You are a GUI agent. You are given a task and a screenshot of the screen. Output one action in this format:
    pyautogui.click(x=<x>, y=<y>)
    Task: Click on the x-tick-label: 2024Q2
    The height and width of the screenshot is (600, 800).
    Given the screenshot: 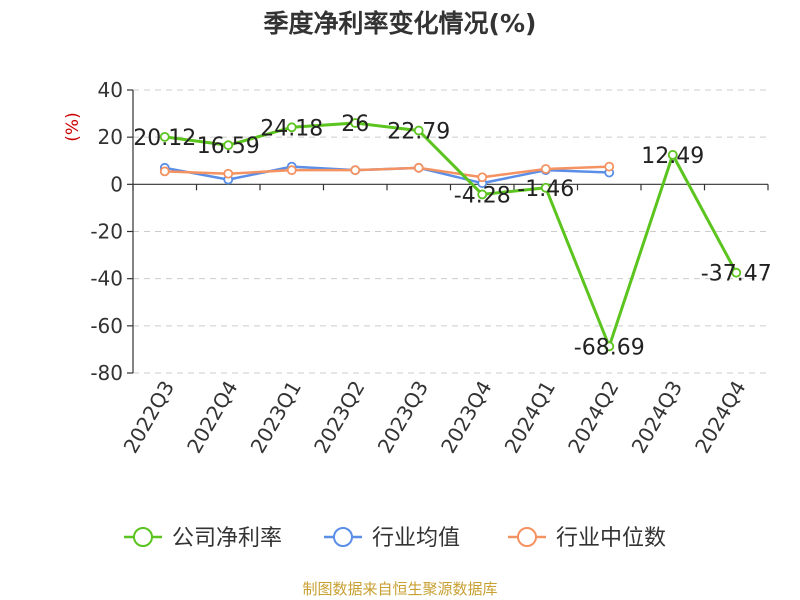 What is the action you would take?
    pyautogui.click(x=593, y=417)
    